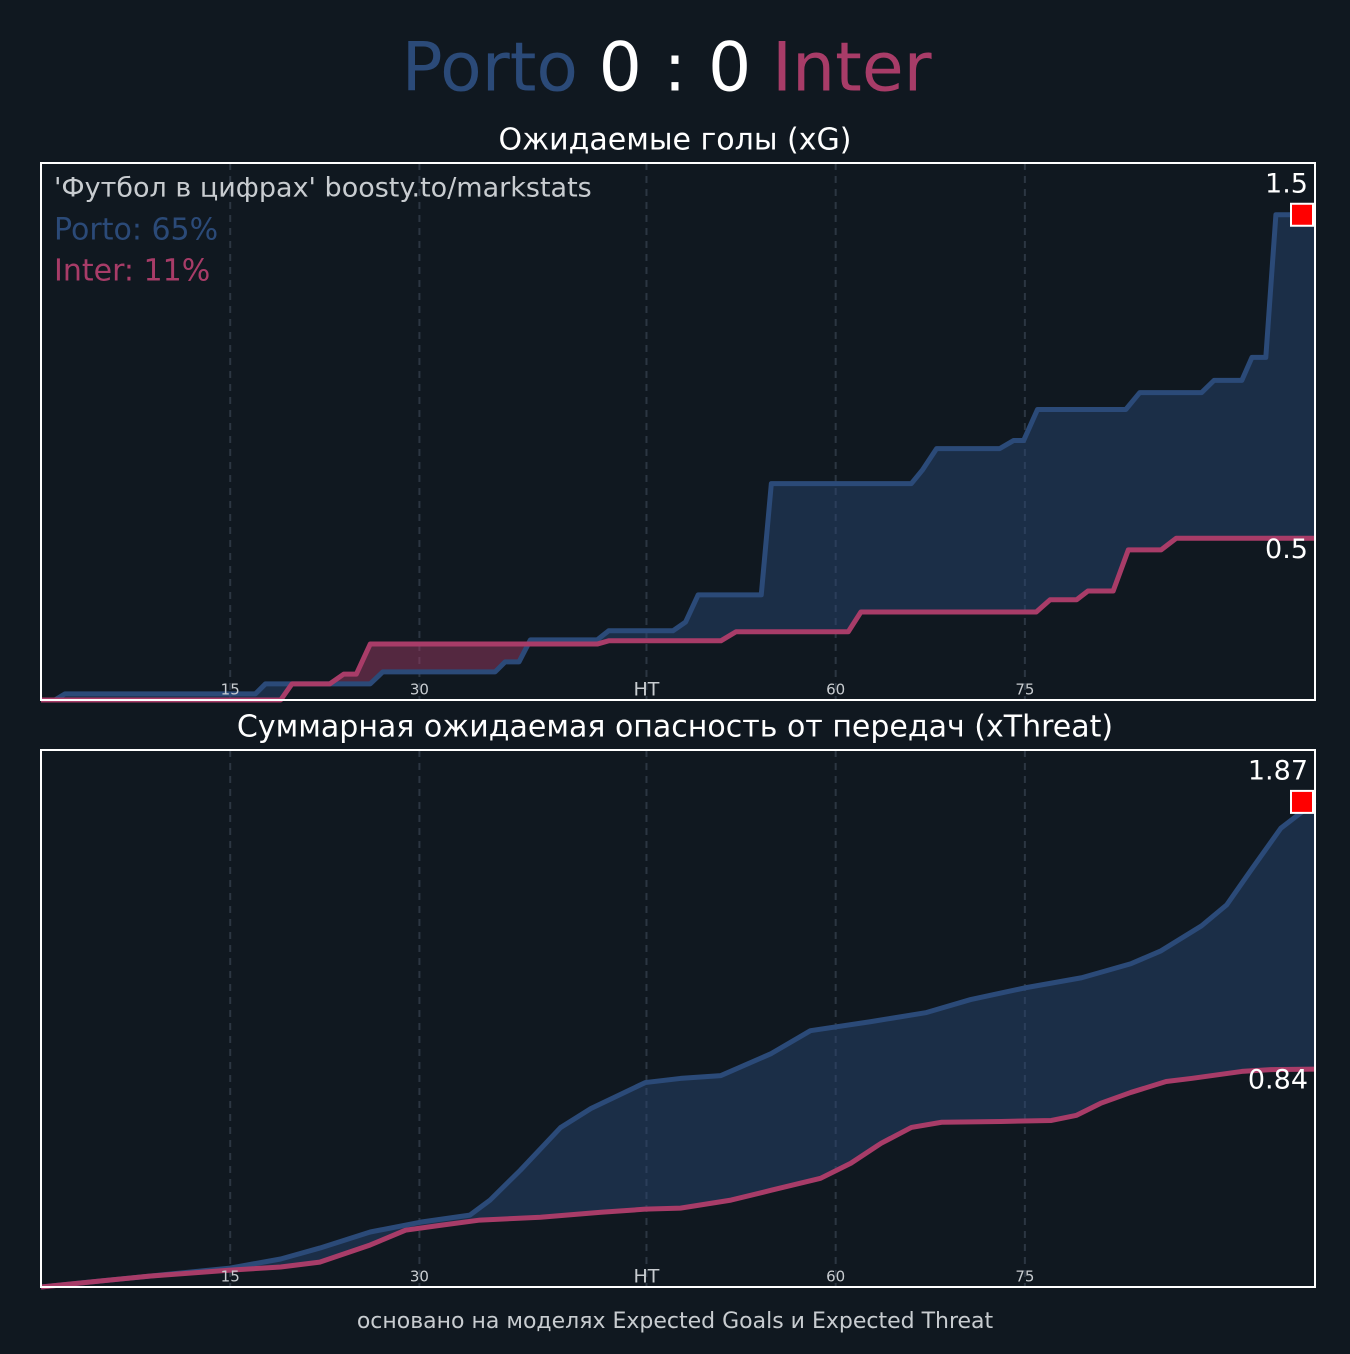 The width and height of the screenshot is (1350, 1354). Describe the element at coordinates (1278, 1080) in the screenshot. I see `end-value-label: 0.84` at that location.